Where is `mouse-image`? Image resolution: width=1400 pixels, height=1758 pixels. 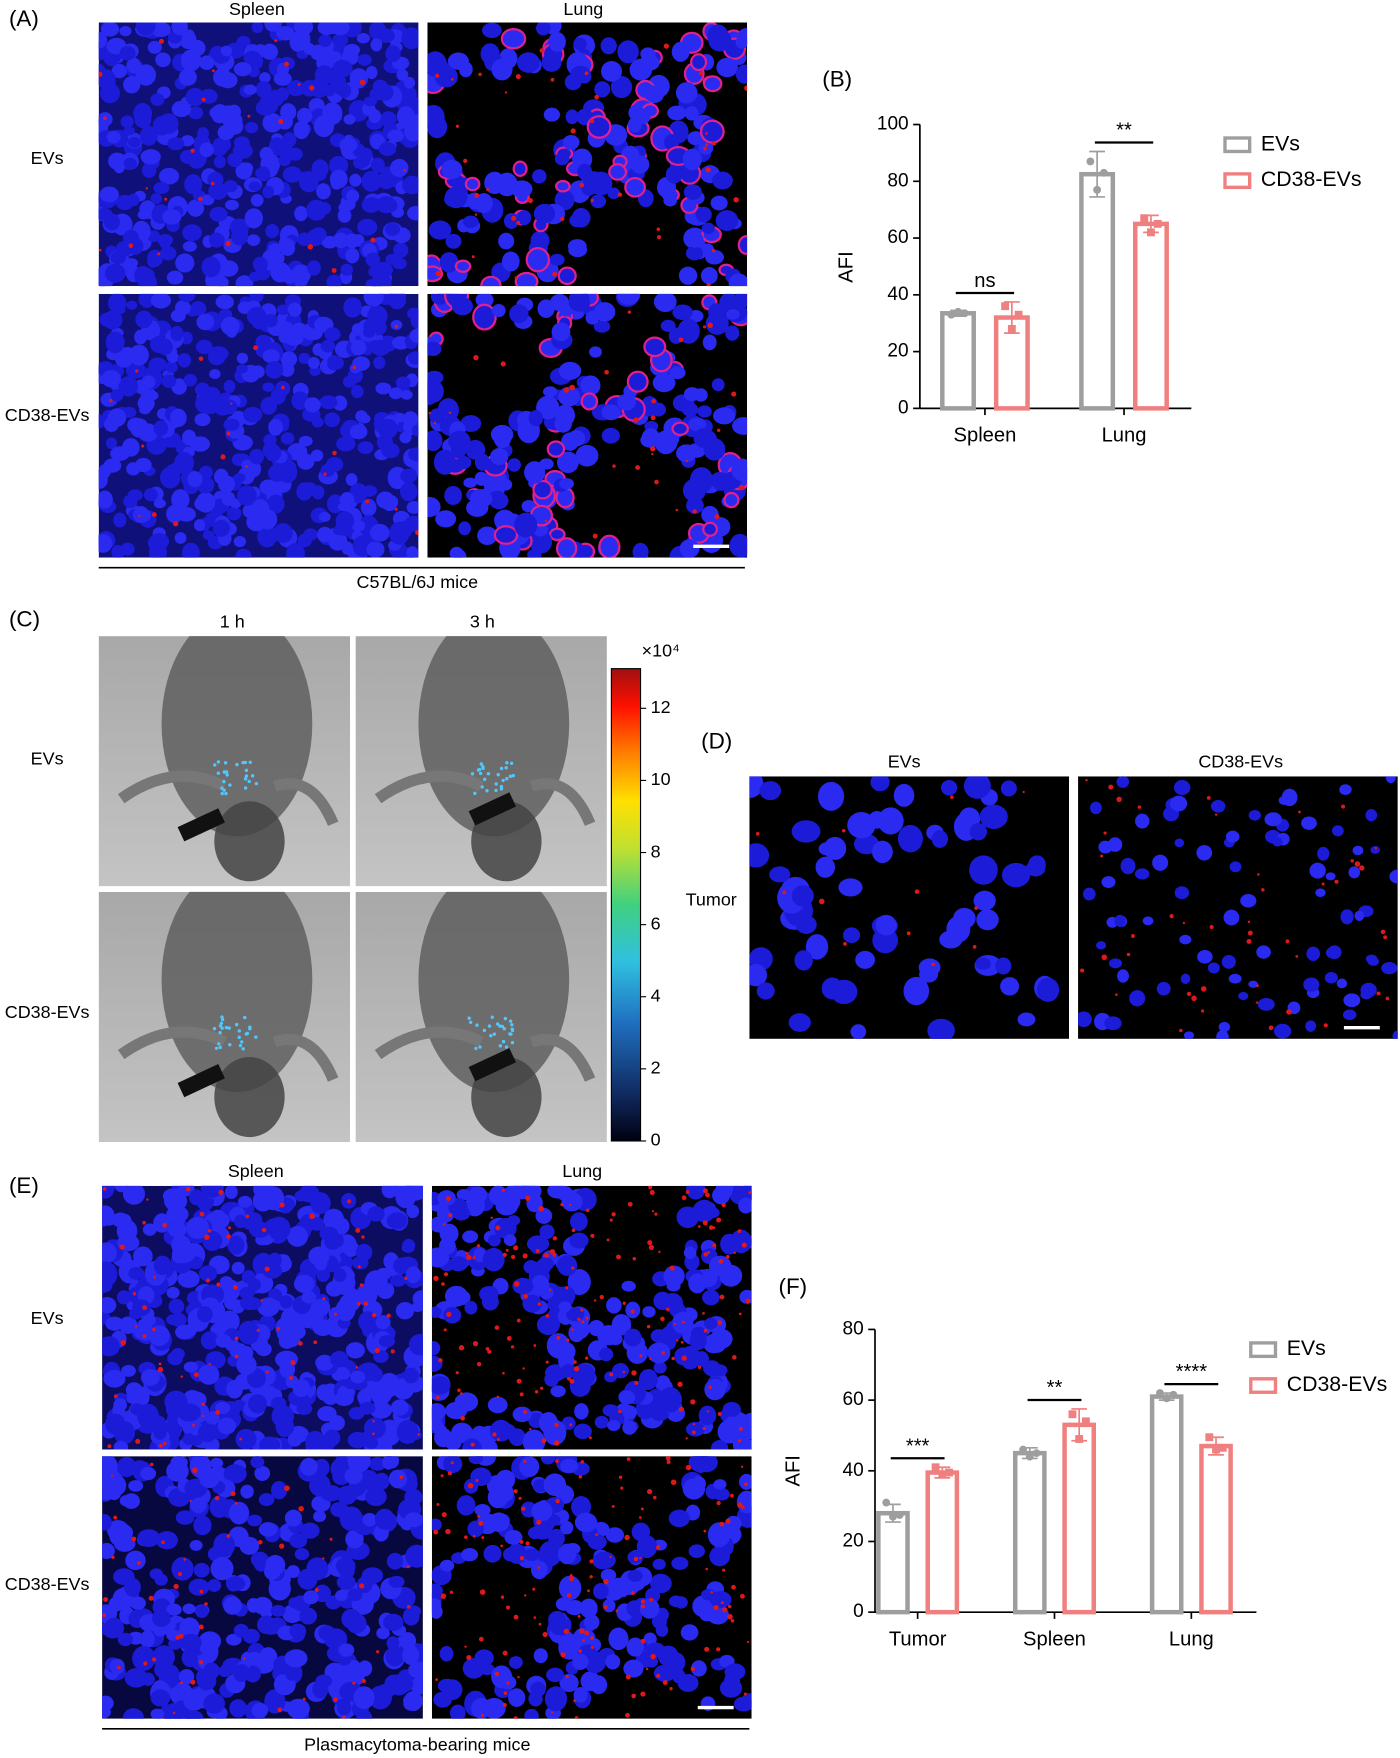
mouse-image is located at coordinates (224, 1017).